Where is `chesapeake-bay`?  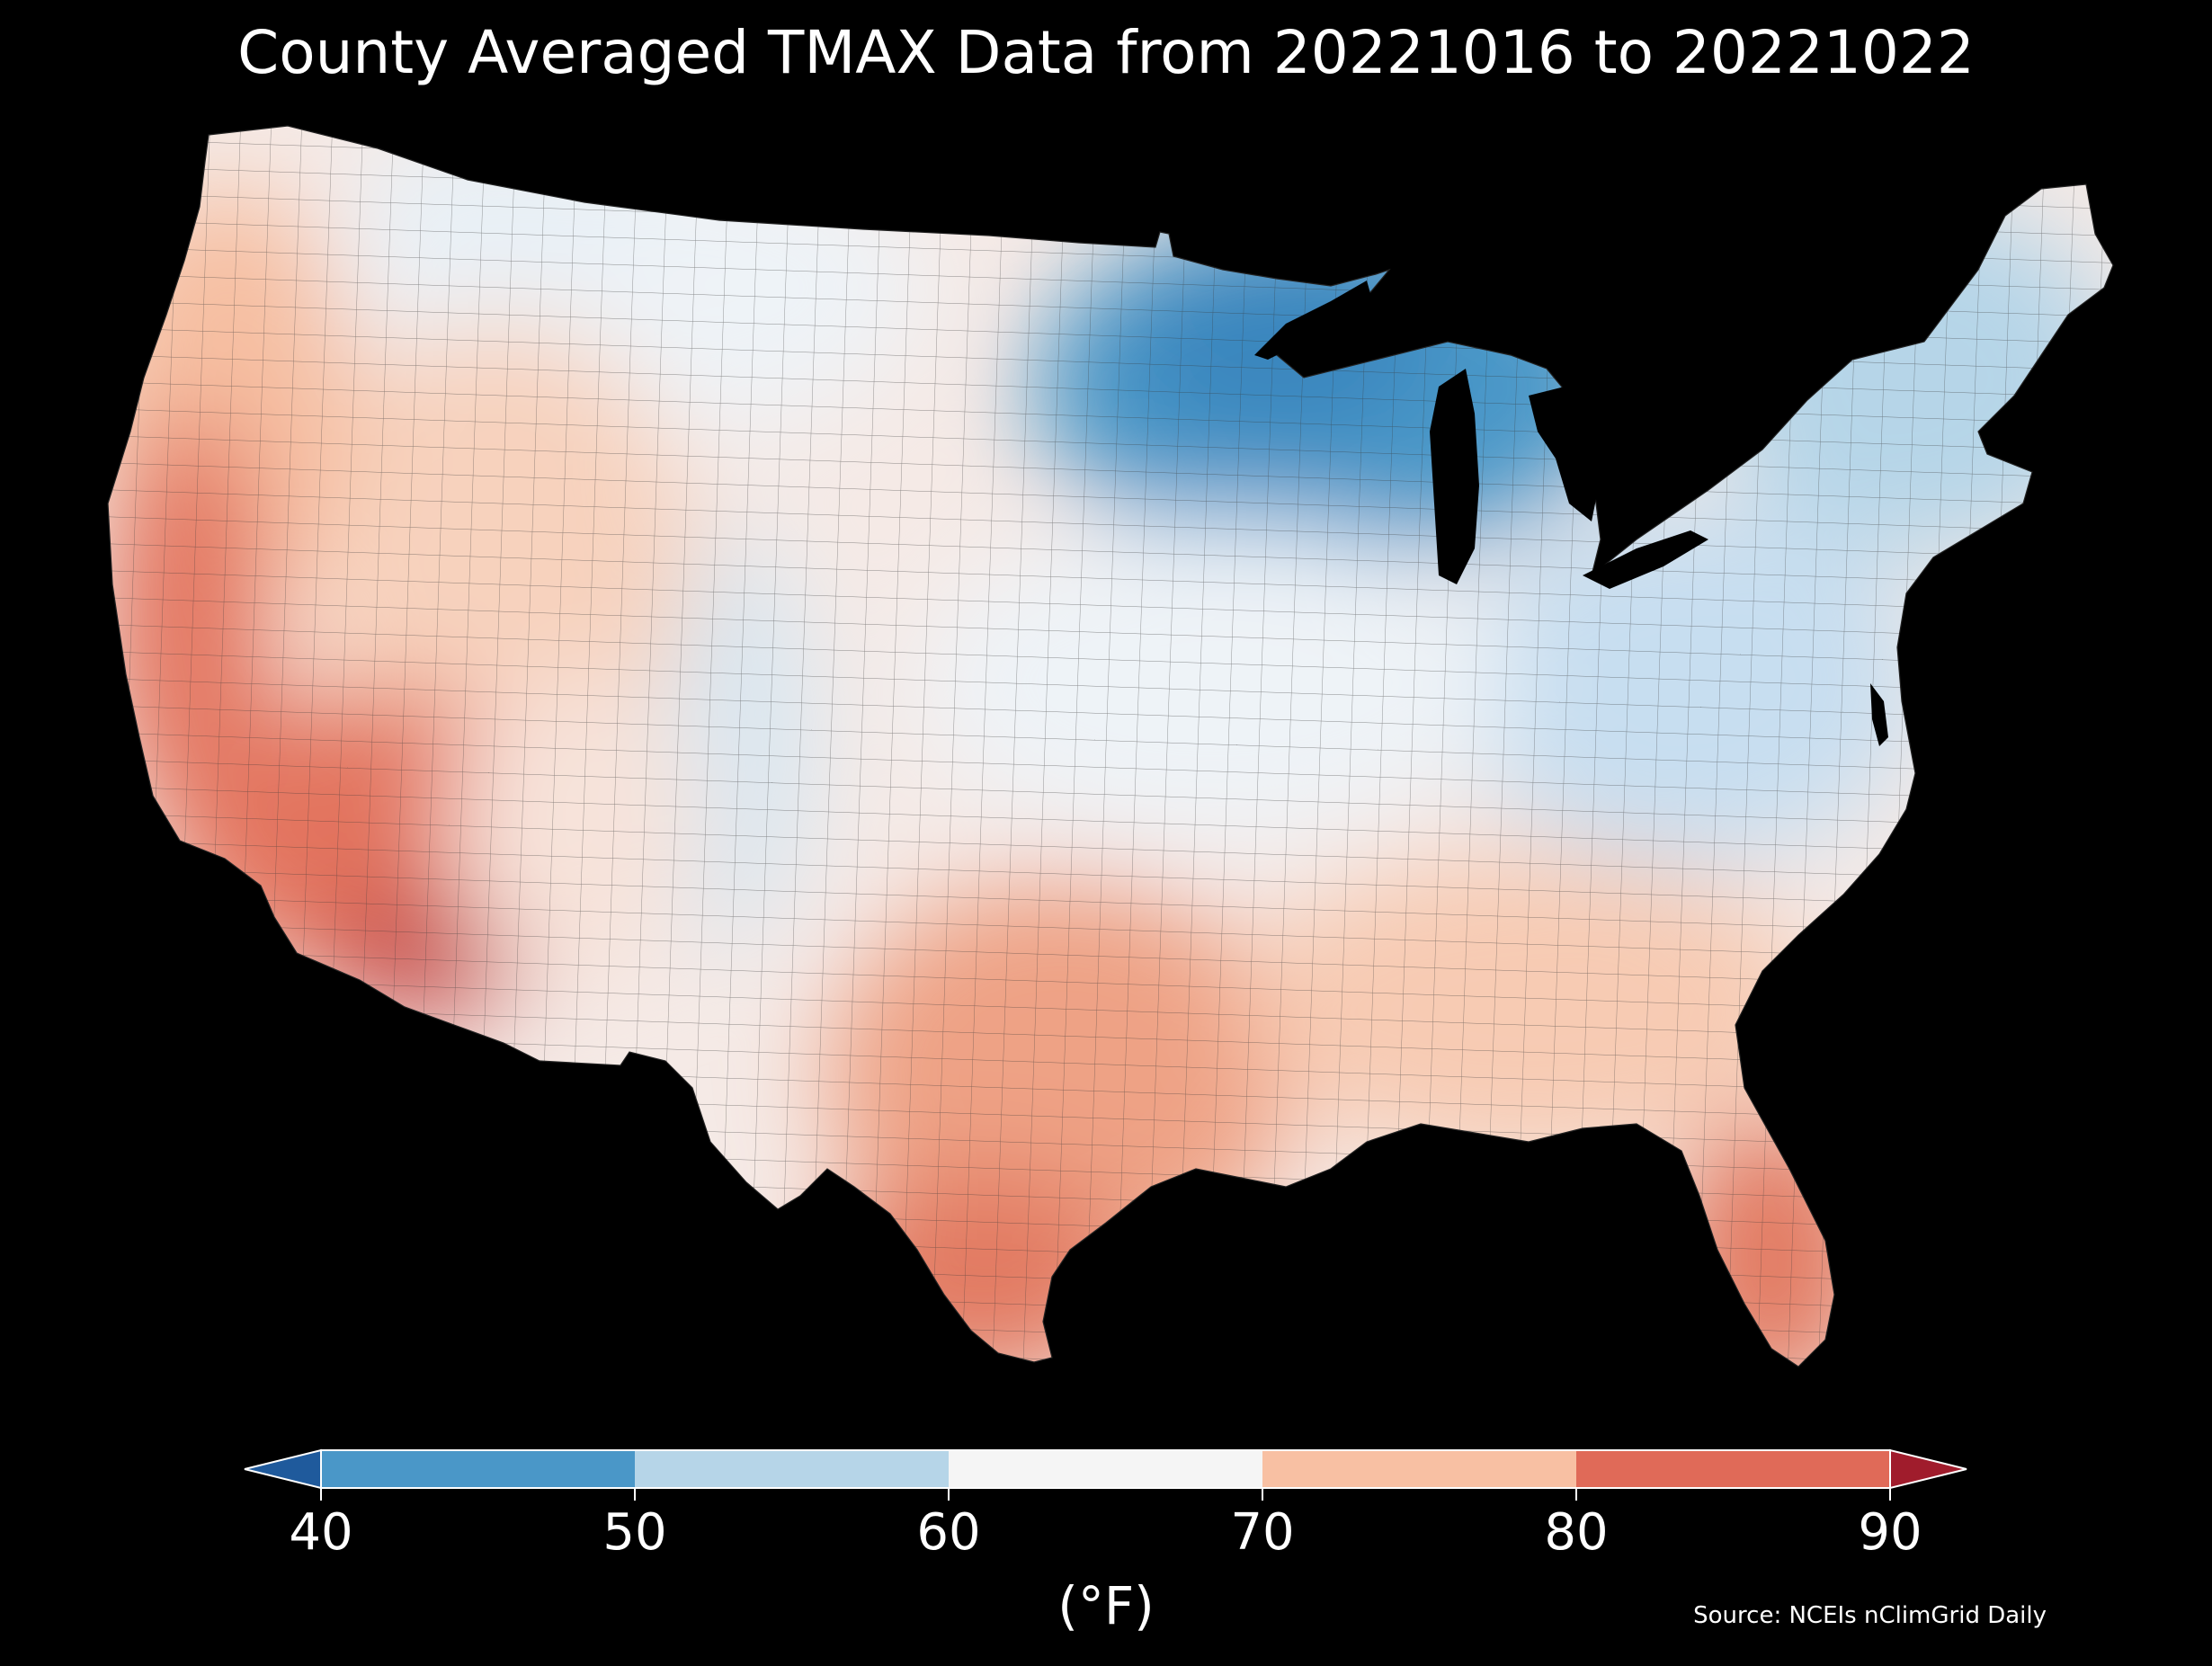 chesapeake-bay is located at coordinates (1879, 714).